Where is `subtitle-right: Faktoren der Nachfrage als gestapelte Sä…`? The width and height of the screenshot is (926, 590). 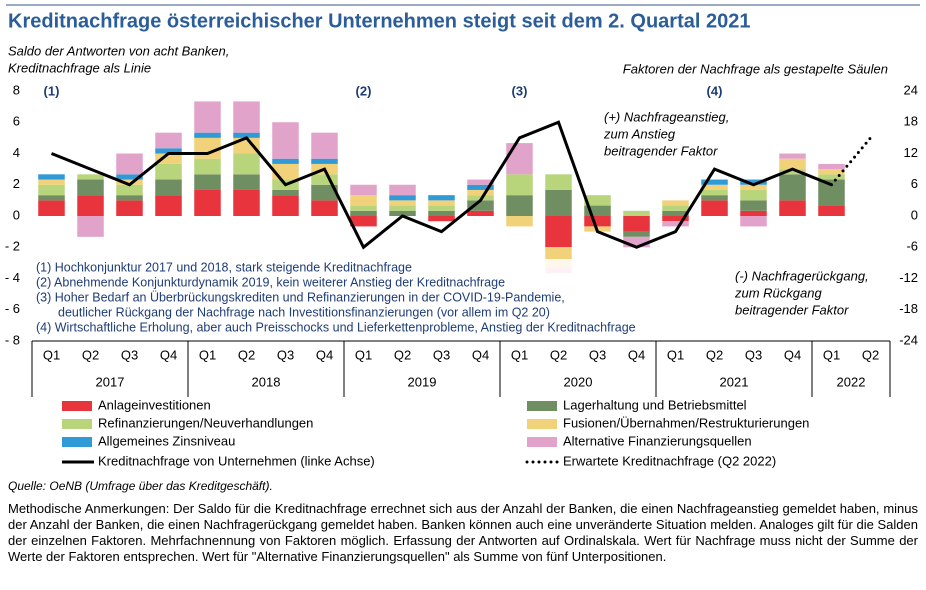
subtitle-right: Faktoren der Nachfrage als gestapelte Sä… is located at coordinates (755, 68).